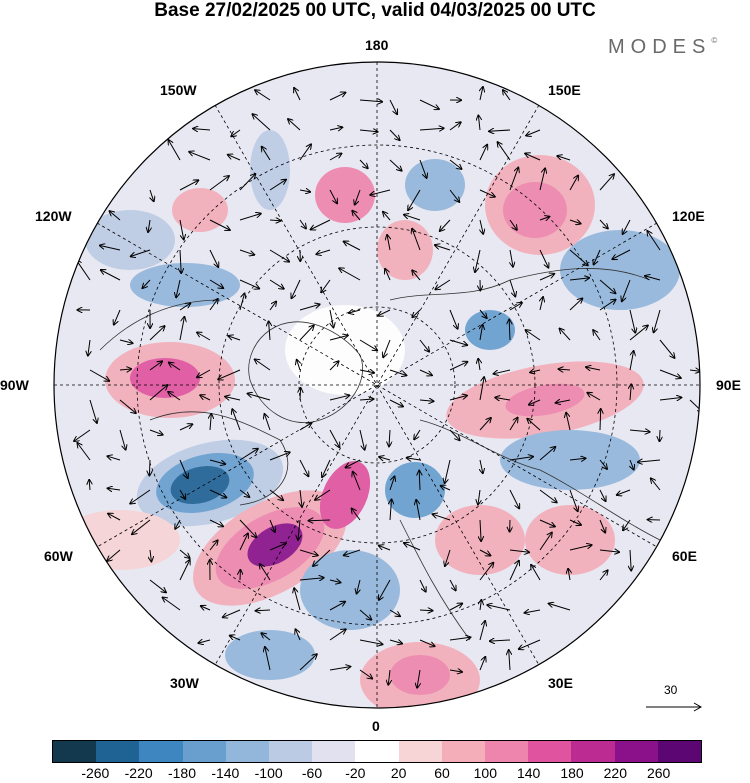 The height and width of the screenshot is (783, 750). What do you see at coordinates (674, 707) in the screenshot?
I see `reference-arrow-icon` at bounding box center [674, 707].